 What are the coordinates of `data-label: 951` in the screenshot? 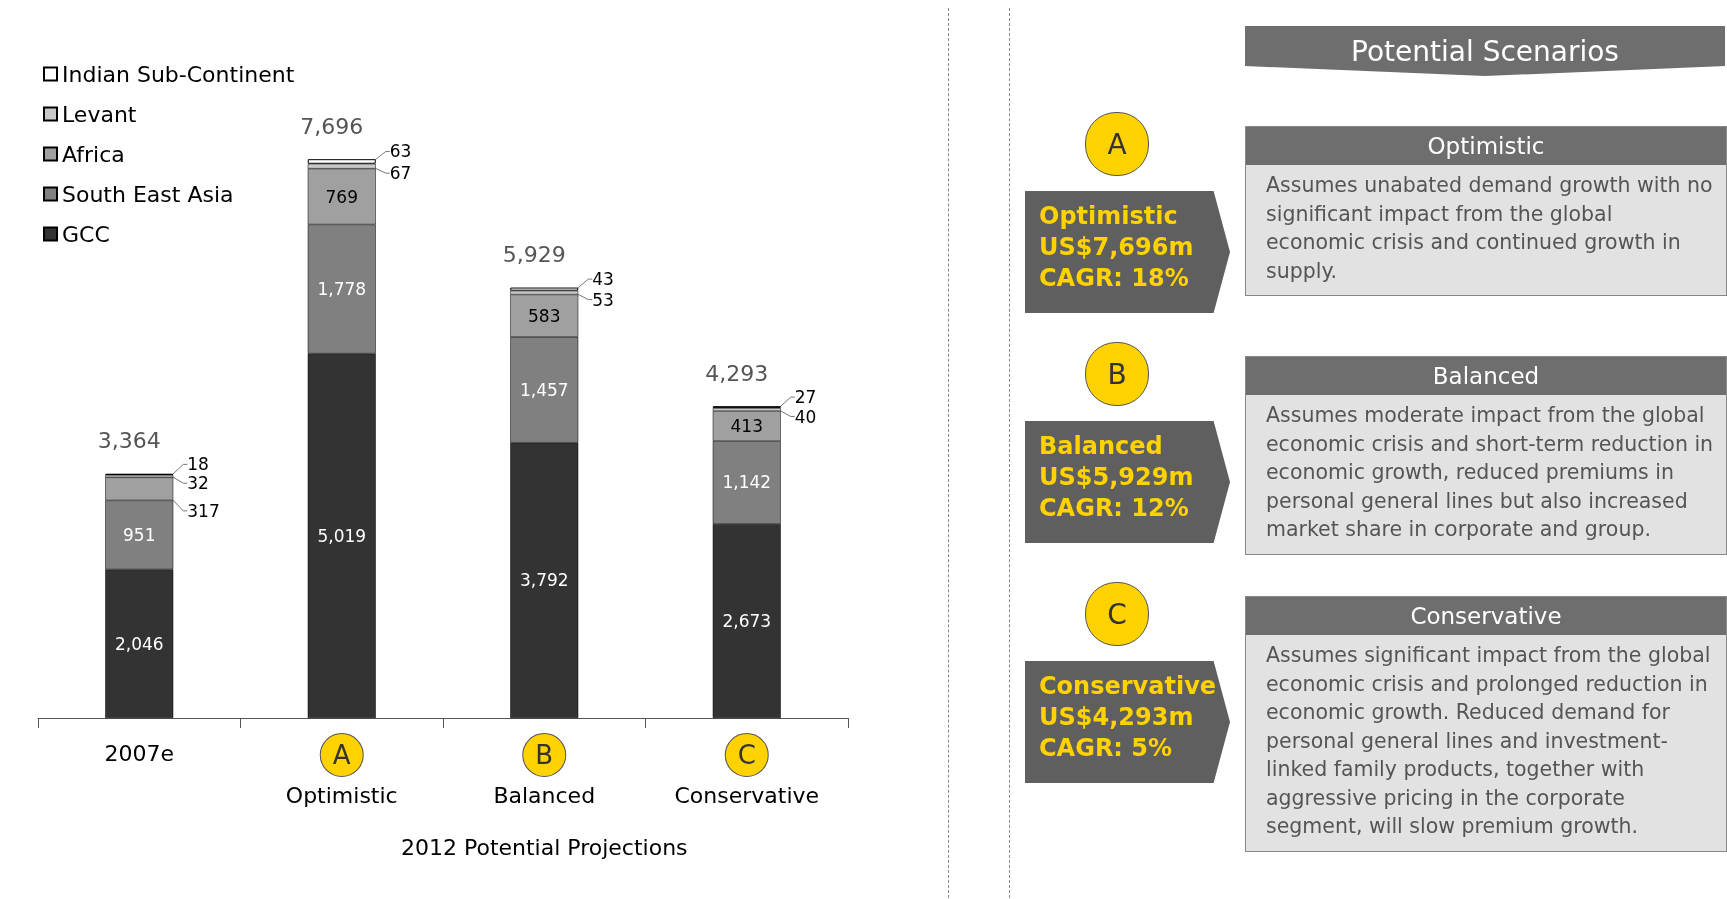 It's located at (139, 534).